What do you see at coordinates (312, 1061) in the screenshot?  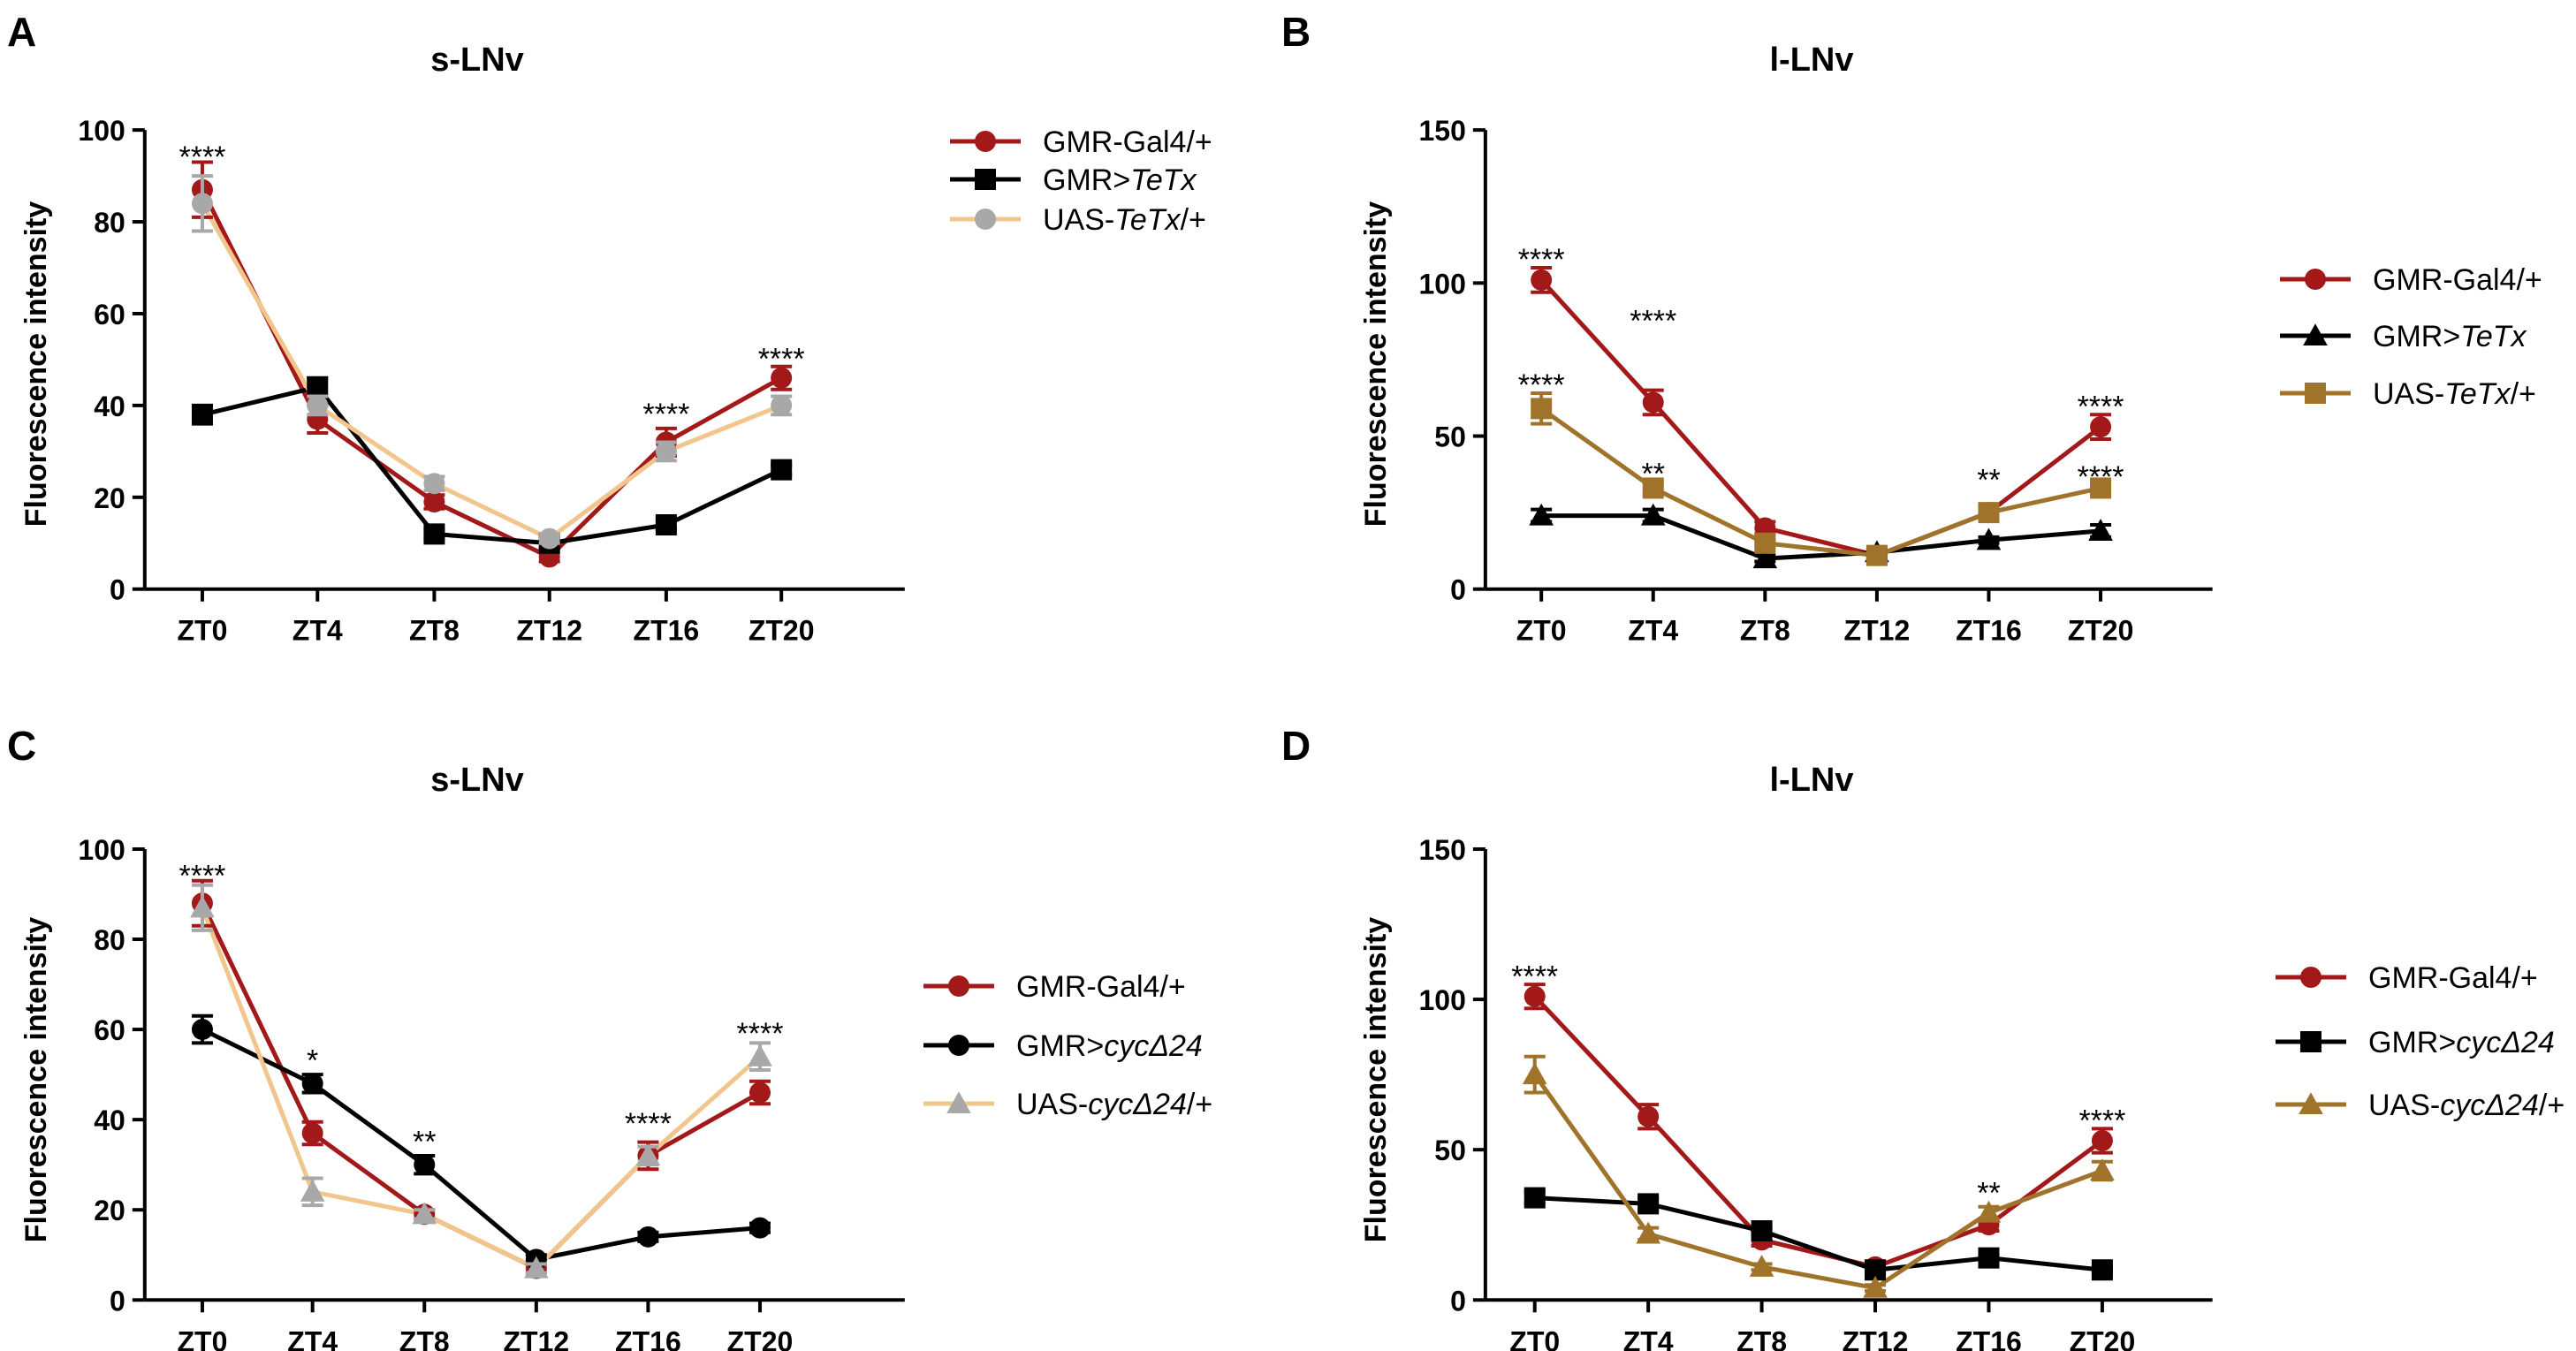 I see `significance-label: *` at bounding box center [312, 1061].